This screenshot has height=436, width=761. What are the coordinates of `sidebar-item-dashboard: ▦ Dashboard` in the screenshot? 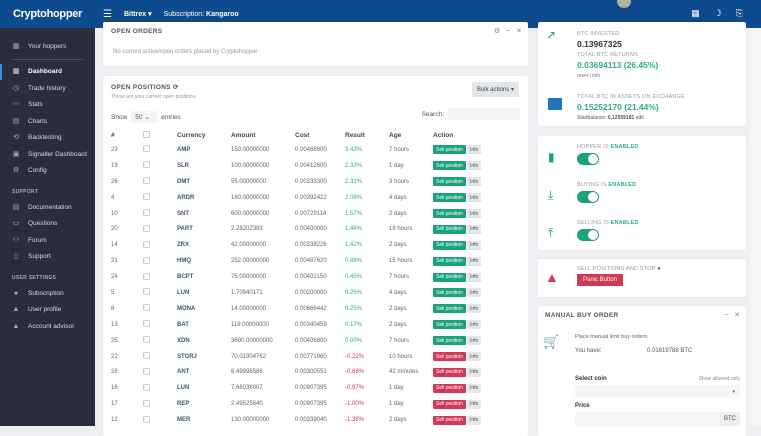 It's located at (47, 71).